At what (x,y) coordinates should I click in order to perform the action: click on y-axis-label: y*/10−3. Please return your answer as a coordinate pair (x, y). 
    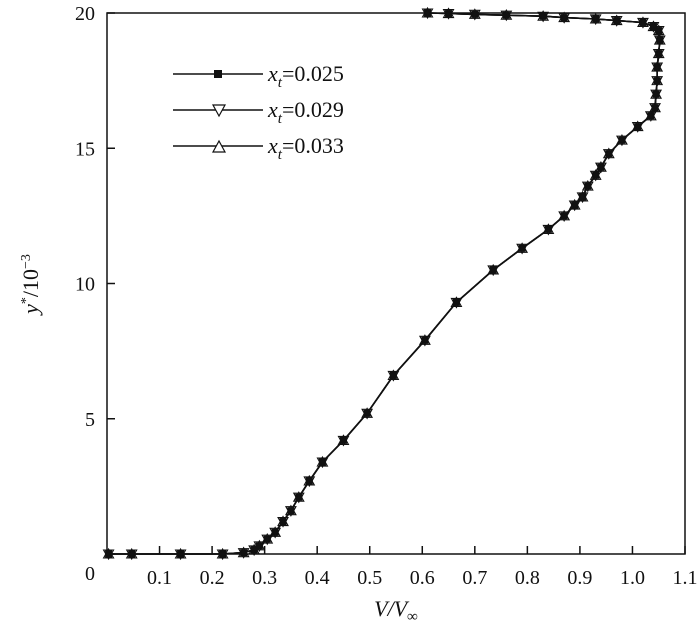
    Looking at the image, I should click on (30, 285).